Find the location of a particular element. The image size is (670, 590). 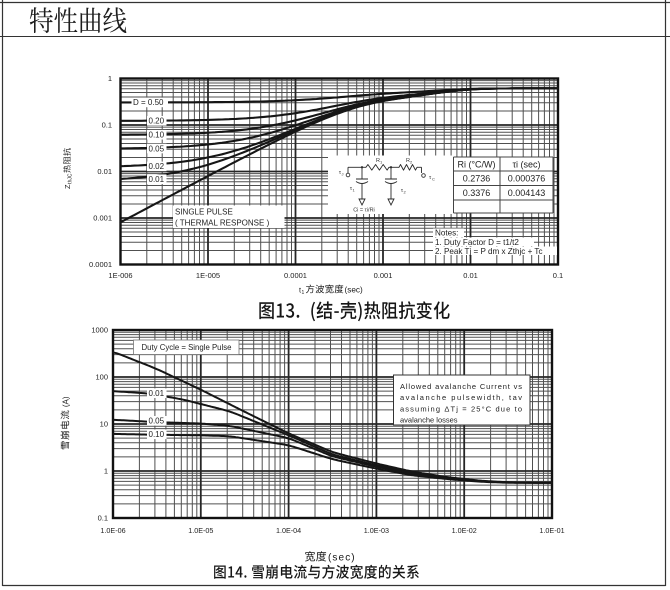

svg-text: Allowed avalanche Current vs is located at coordinates (461, 386).